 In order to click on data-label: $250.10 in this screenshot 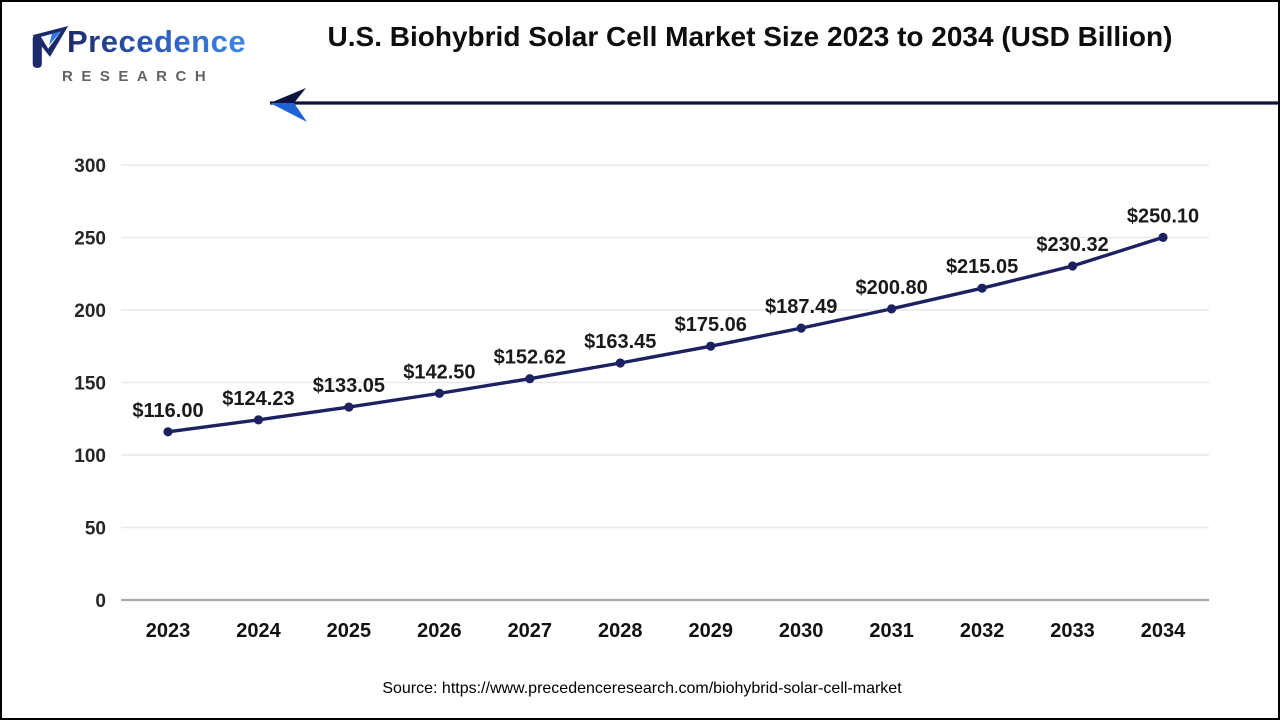, I will do `click(1163, 216)`.